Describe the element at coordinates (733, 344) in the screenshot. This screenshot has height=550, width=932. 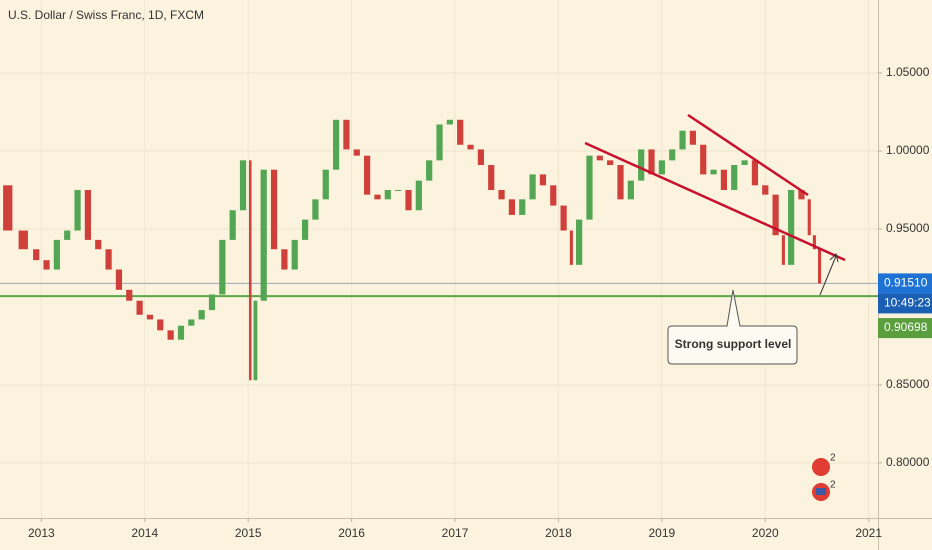
I see `callout-text: Strong support level` at that location.